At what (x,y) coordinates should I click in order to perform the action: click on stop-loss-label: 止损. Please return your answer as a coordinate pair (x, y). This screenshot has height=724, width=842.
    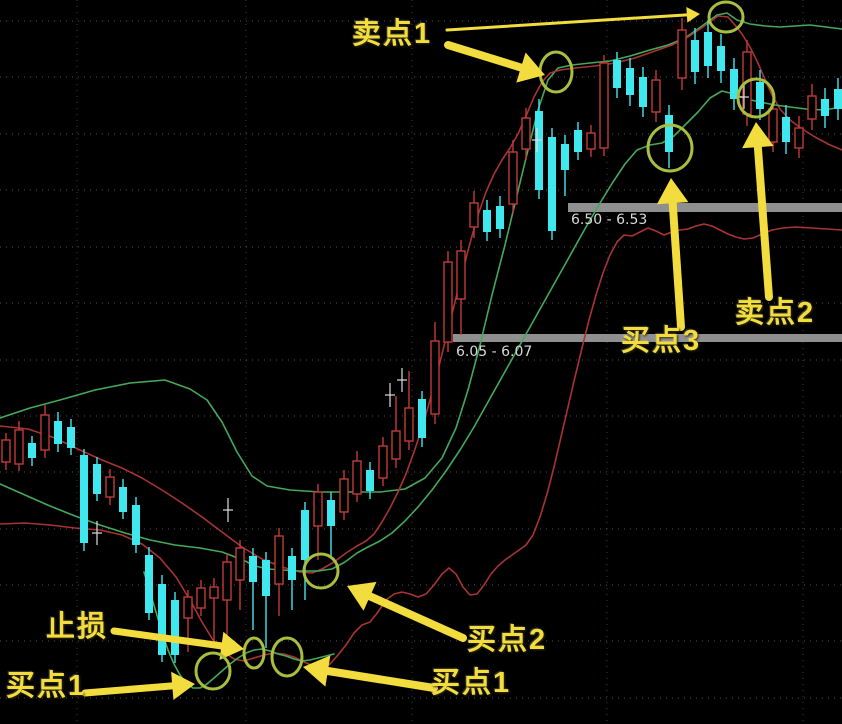
    Looking at the image, I should click on (77, 627).